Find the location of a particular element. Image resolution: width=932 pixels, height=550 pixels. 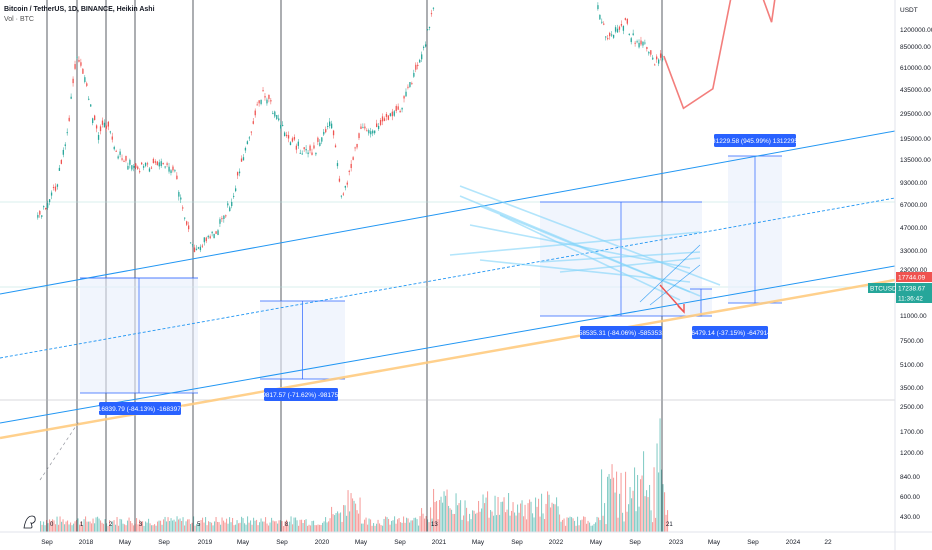

price-tag-current: 17238.67 is located at coordinates (914, 288).